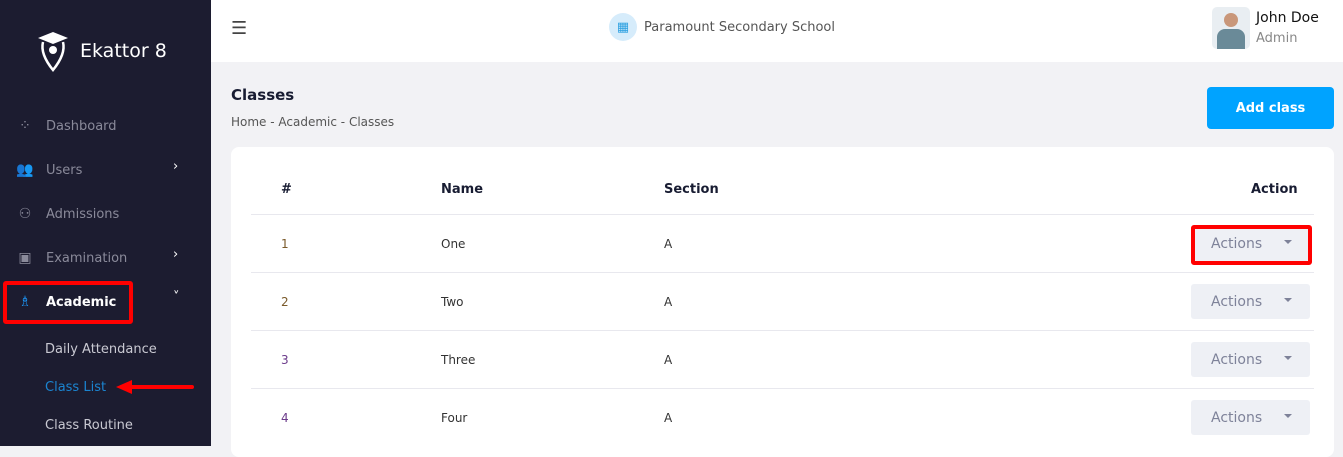  Describe the element at coordinates (722, 27) in the screenshot. I see `school-name: ▦ Paramount Secondary School` at that location.